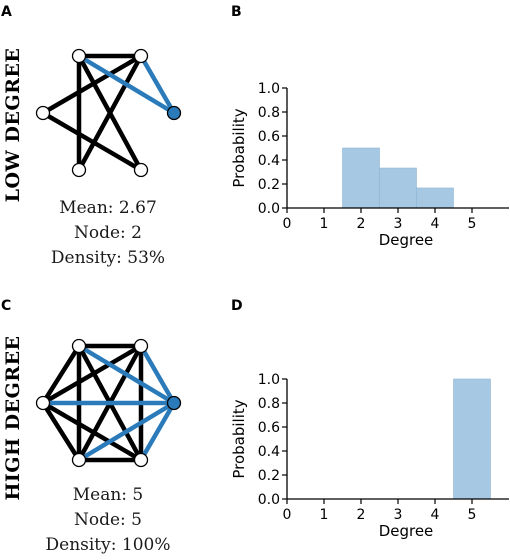 The width and height of the screenshot is (510, 560). Describe the element at coordinates (6, 12) in the screenshot. I see `panel-letter-a: A` at that location.